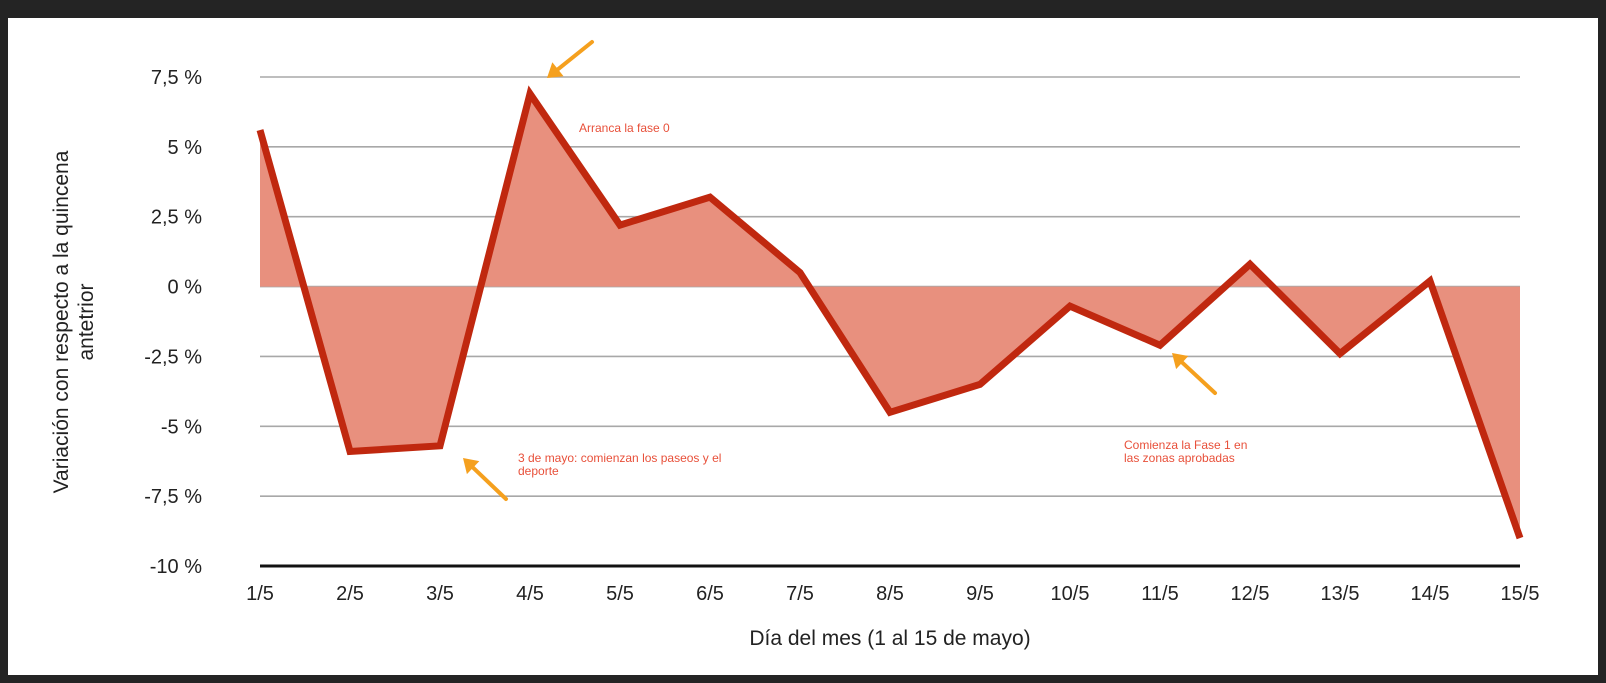 Image resolution: width=1606 pixels, height=683 pixels. What do you see at coordinates (710, 594) in the screenshot?
I see `x-tick-label: 6/5` at bounding box center [710, 594].